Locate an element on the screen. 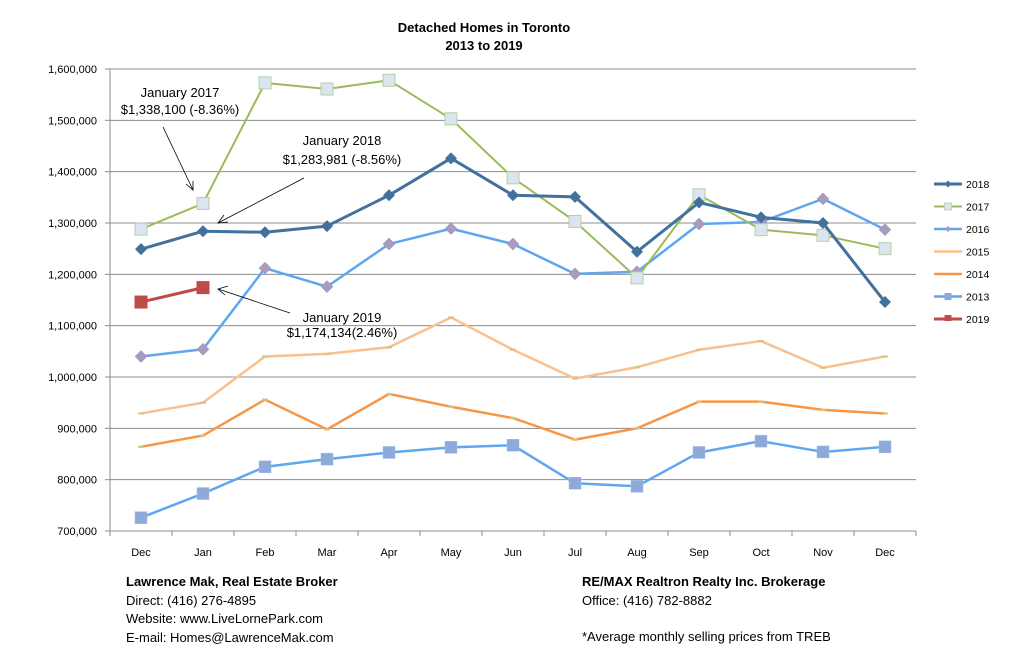 The image size is (1024, 658). legend-item-2015: 2015 is located at coordinates (962, 253).